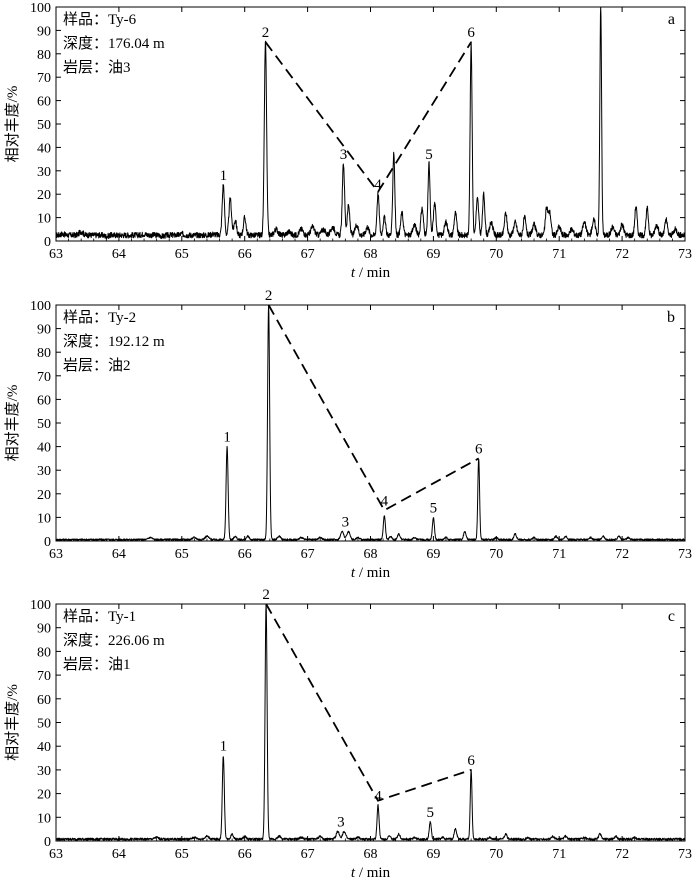 The height and width of the screenshot is (884, 700). Describe the element at coordinates (97, 365) in the screenshot. I see `sample-info-line: 岩层：油2` at that location.